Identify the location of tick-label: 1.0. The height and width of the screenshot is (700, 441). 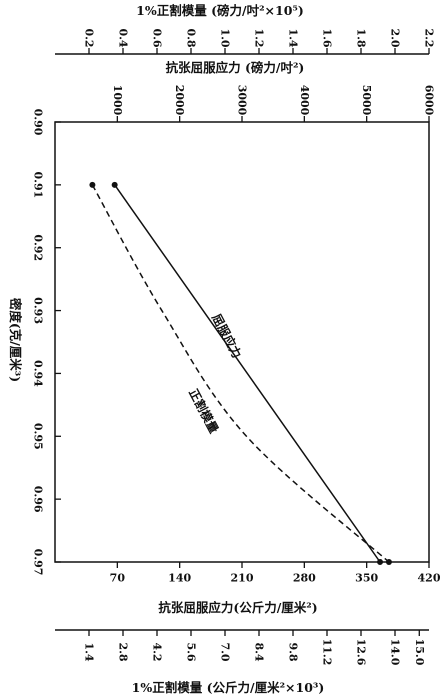
(225, 37).